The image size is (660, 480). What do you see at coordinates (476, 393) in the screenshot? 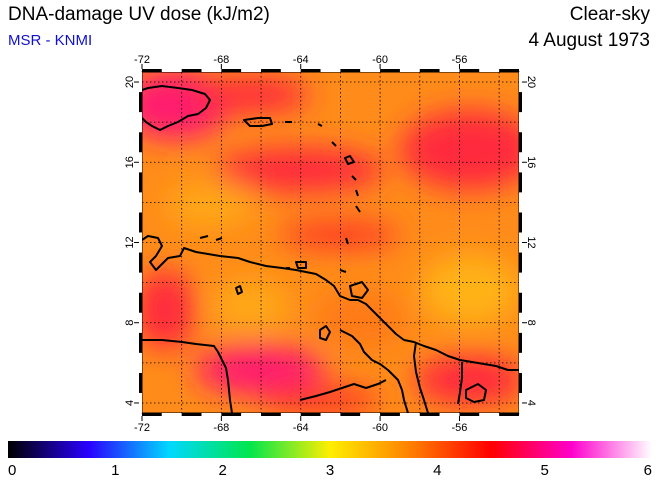
I see `coast-marajo` at bounding box center [476, 393].